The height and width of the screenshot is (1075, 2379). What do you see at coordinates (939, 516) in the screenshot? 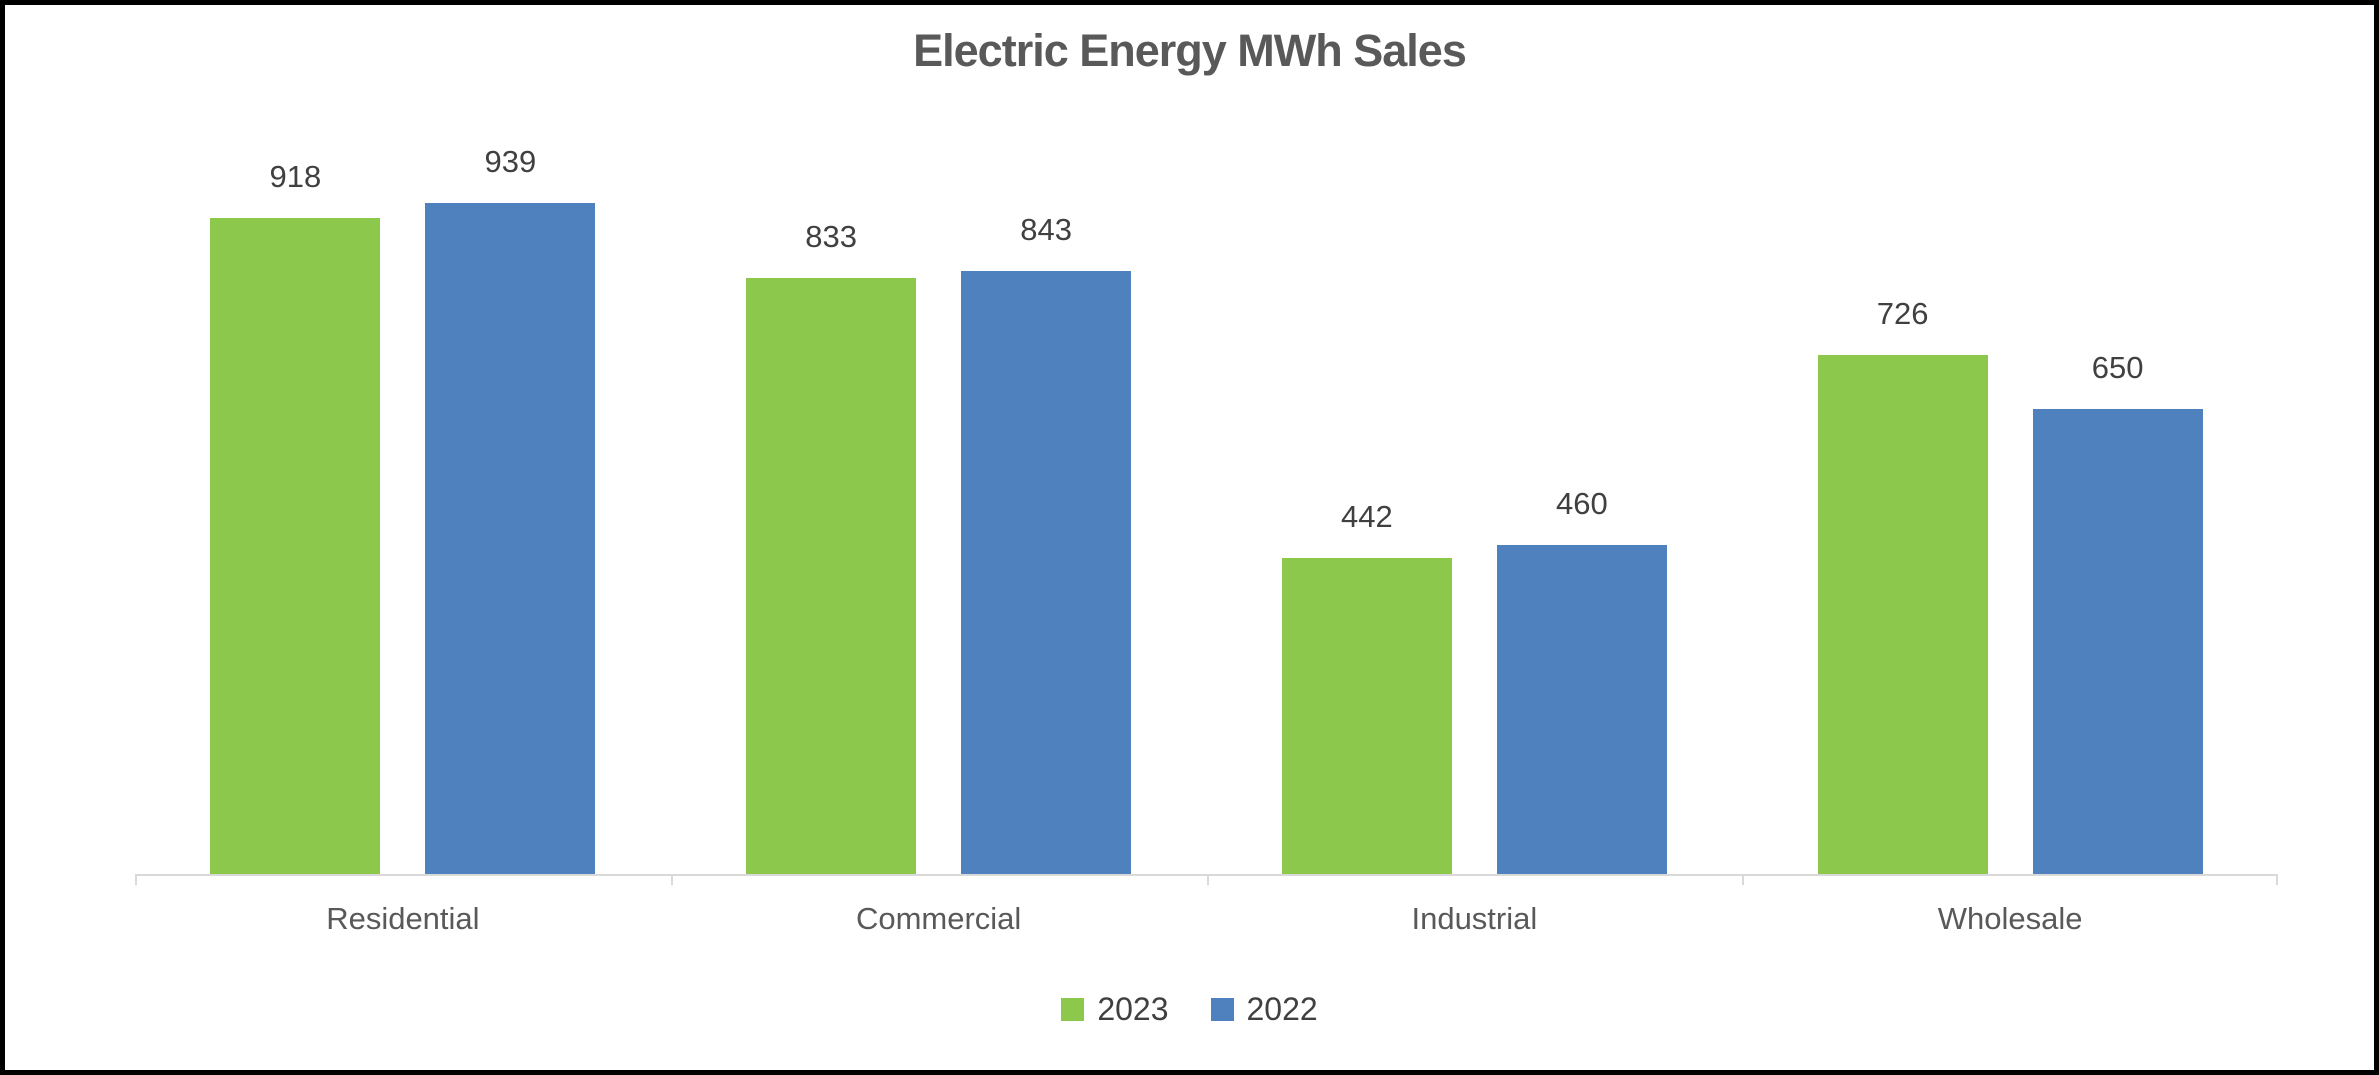
I see `bar-group-commercial: 833 843` at bounding box center [939, 516].